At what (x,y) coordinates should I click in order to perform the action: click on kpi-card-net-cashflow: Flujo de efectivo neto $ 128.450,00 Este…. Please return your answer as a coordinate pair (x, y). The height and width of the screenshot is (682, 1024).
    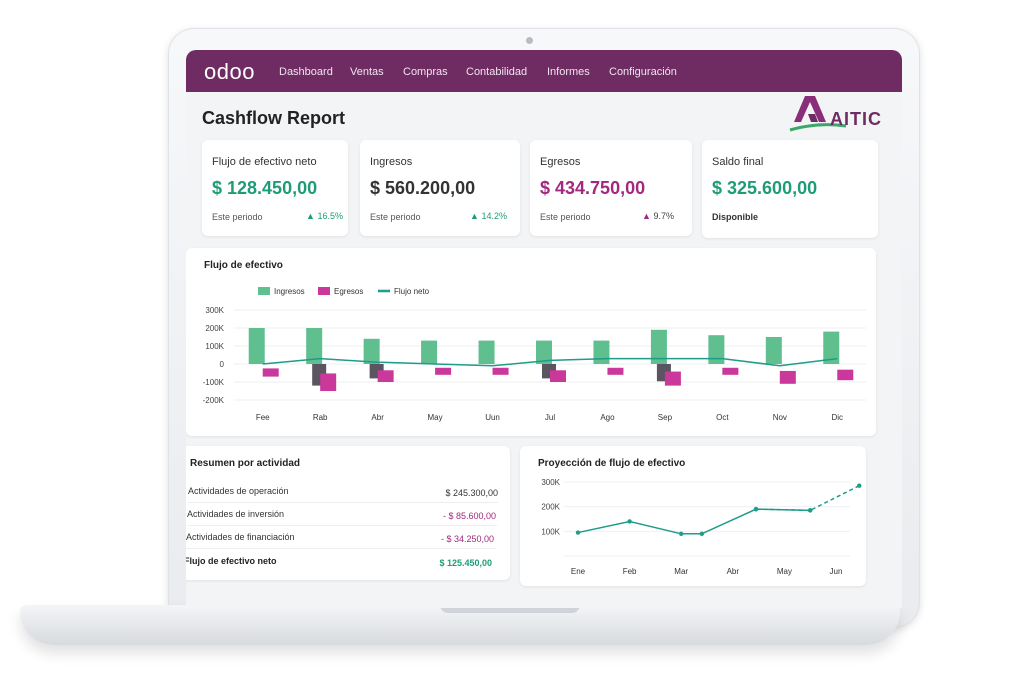
    Looking at the image, I should click on (275, 188).